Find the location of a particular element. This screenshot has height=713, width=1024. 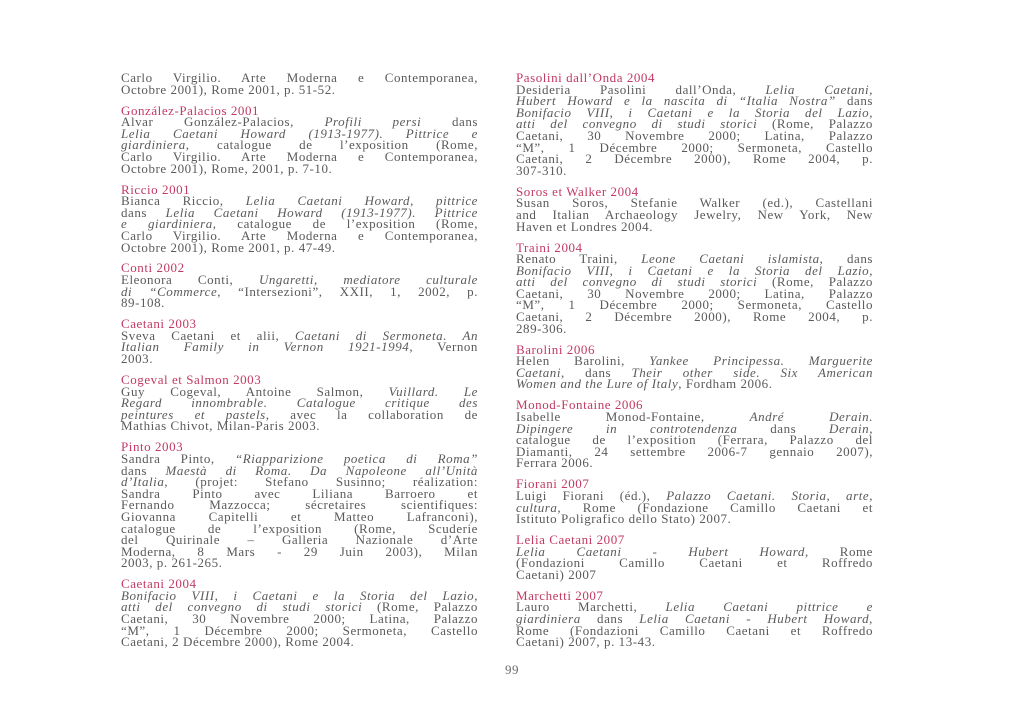

italic-title-text: André Derain. is located at coordinates (811, 416).